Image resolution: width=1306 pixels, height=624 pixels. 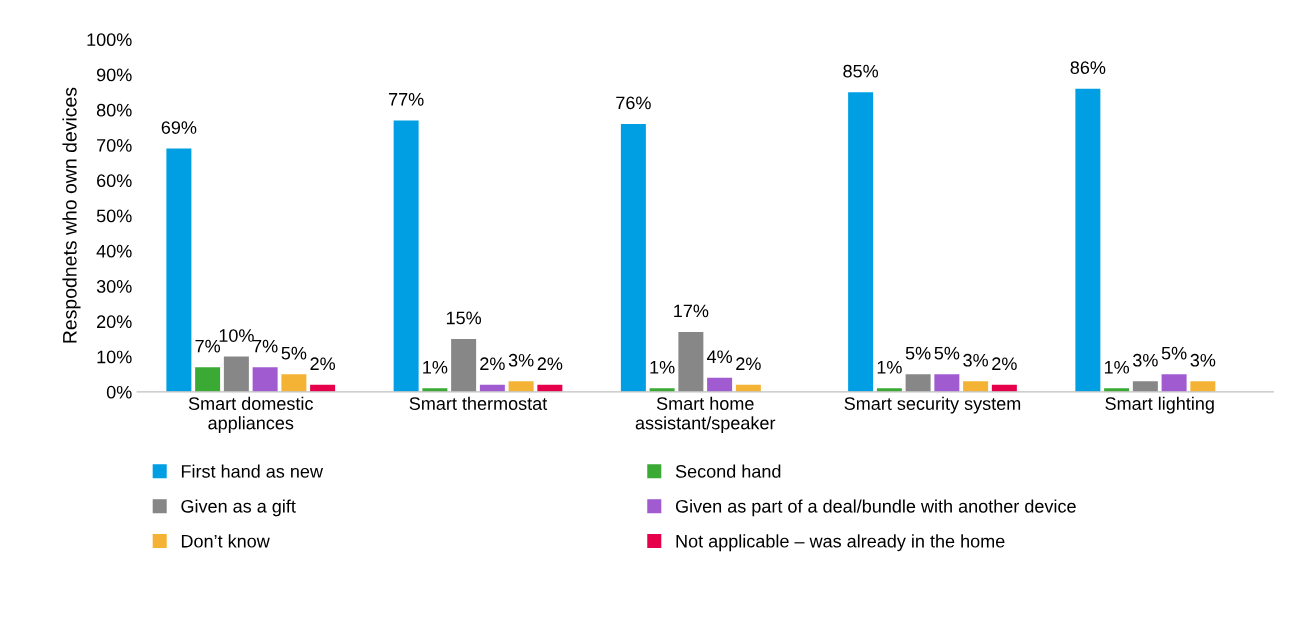 What do you see at coordinates (250, 415) in the screenshot?
I see `x-tick-label: Smart domestic appliances` at bounding box center [250, 415].